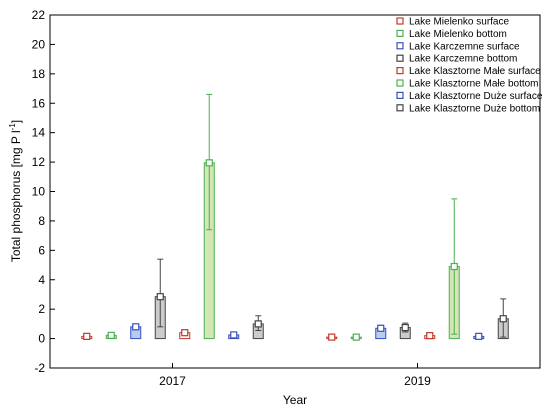 The width and height of the screenshot is (550, 414). Describe the element at coordinates (39, 368) in the screenshot. I see `y-tick-label-0: -2` at that location.